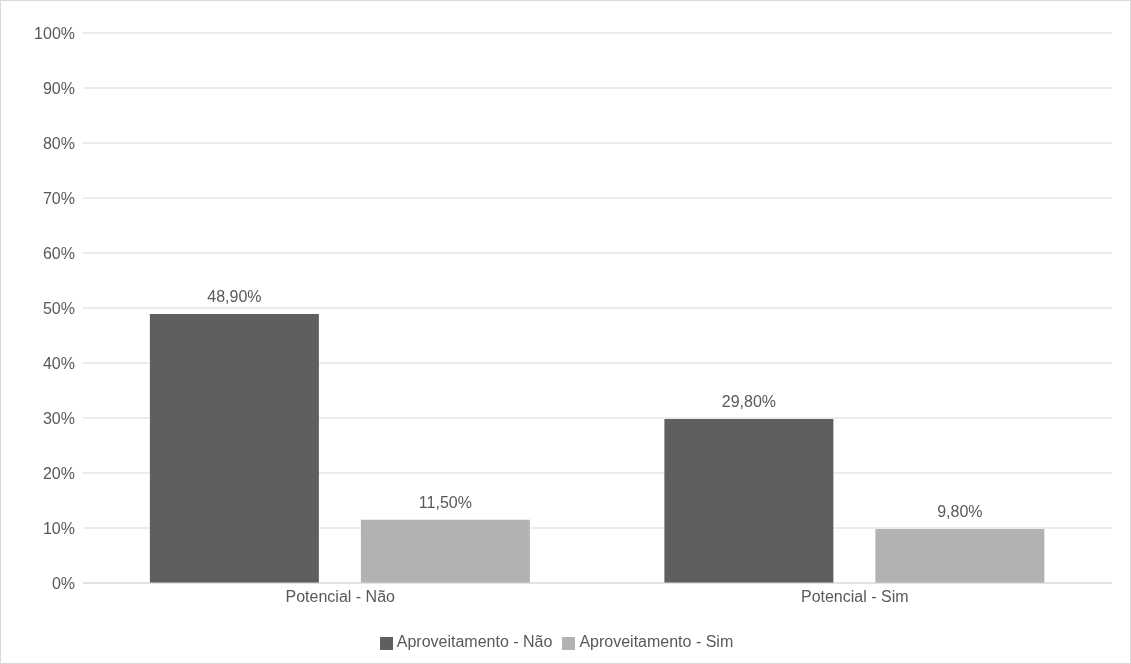  Describe the element at coordinates (854, 597) in the screenshot. I see `x-tick-label: Potencial - Sim` at that location.